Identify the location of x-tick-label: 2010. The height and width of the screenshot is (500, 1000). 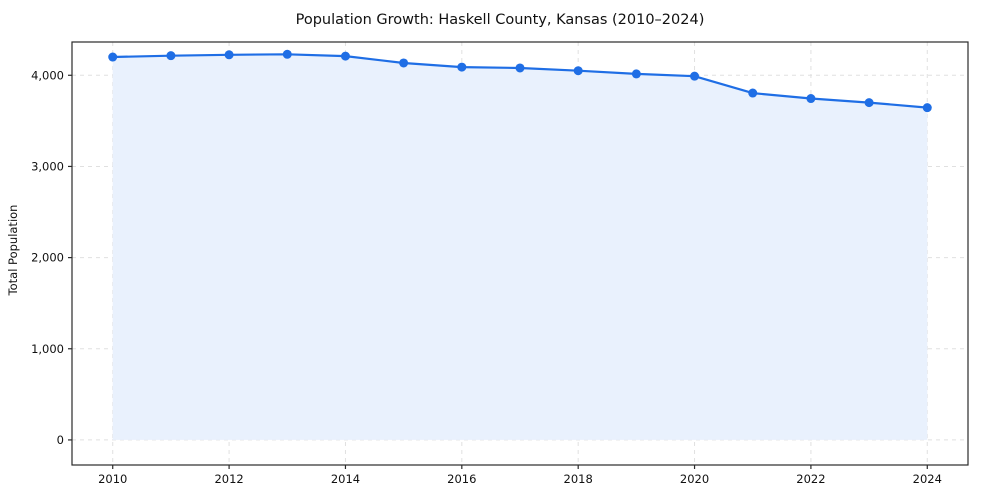
(112, 479).